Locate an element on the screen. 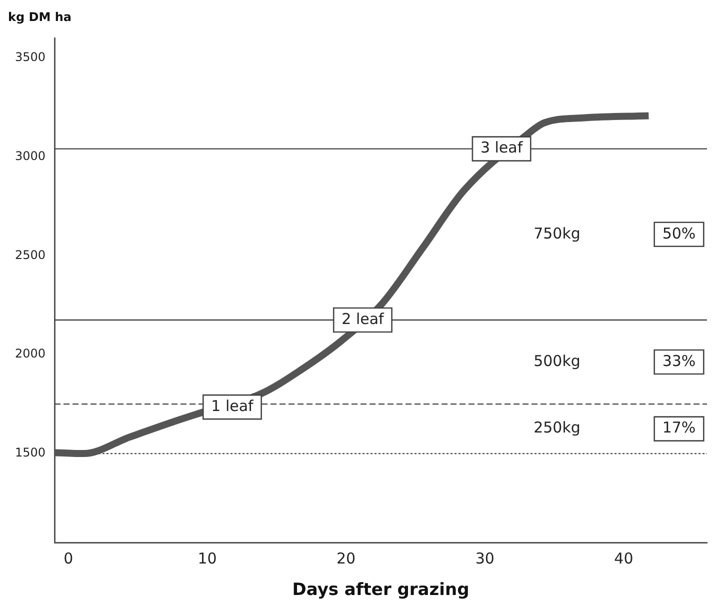  y-tick-label: 3000 is located at coordinates (30, 155).